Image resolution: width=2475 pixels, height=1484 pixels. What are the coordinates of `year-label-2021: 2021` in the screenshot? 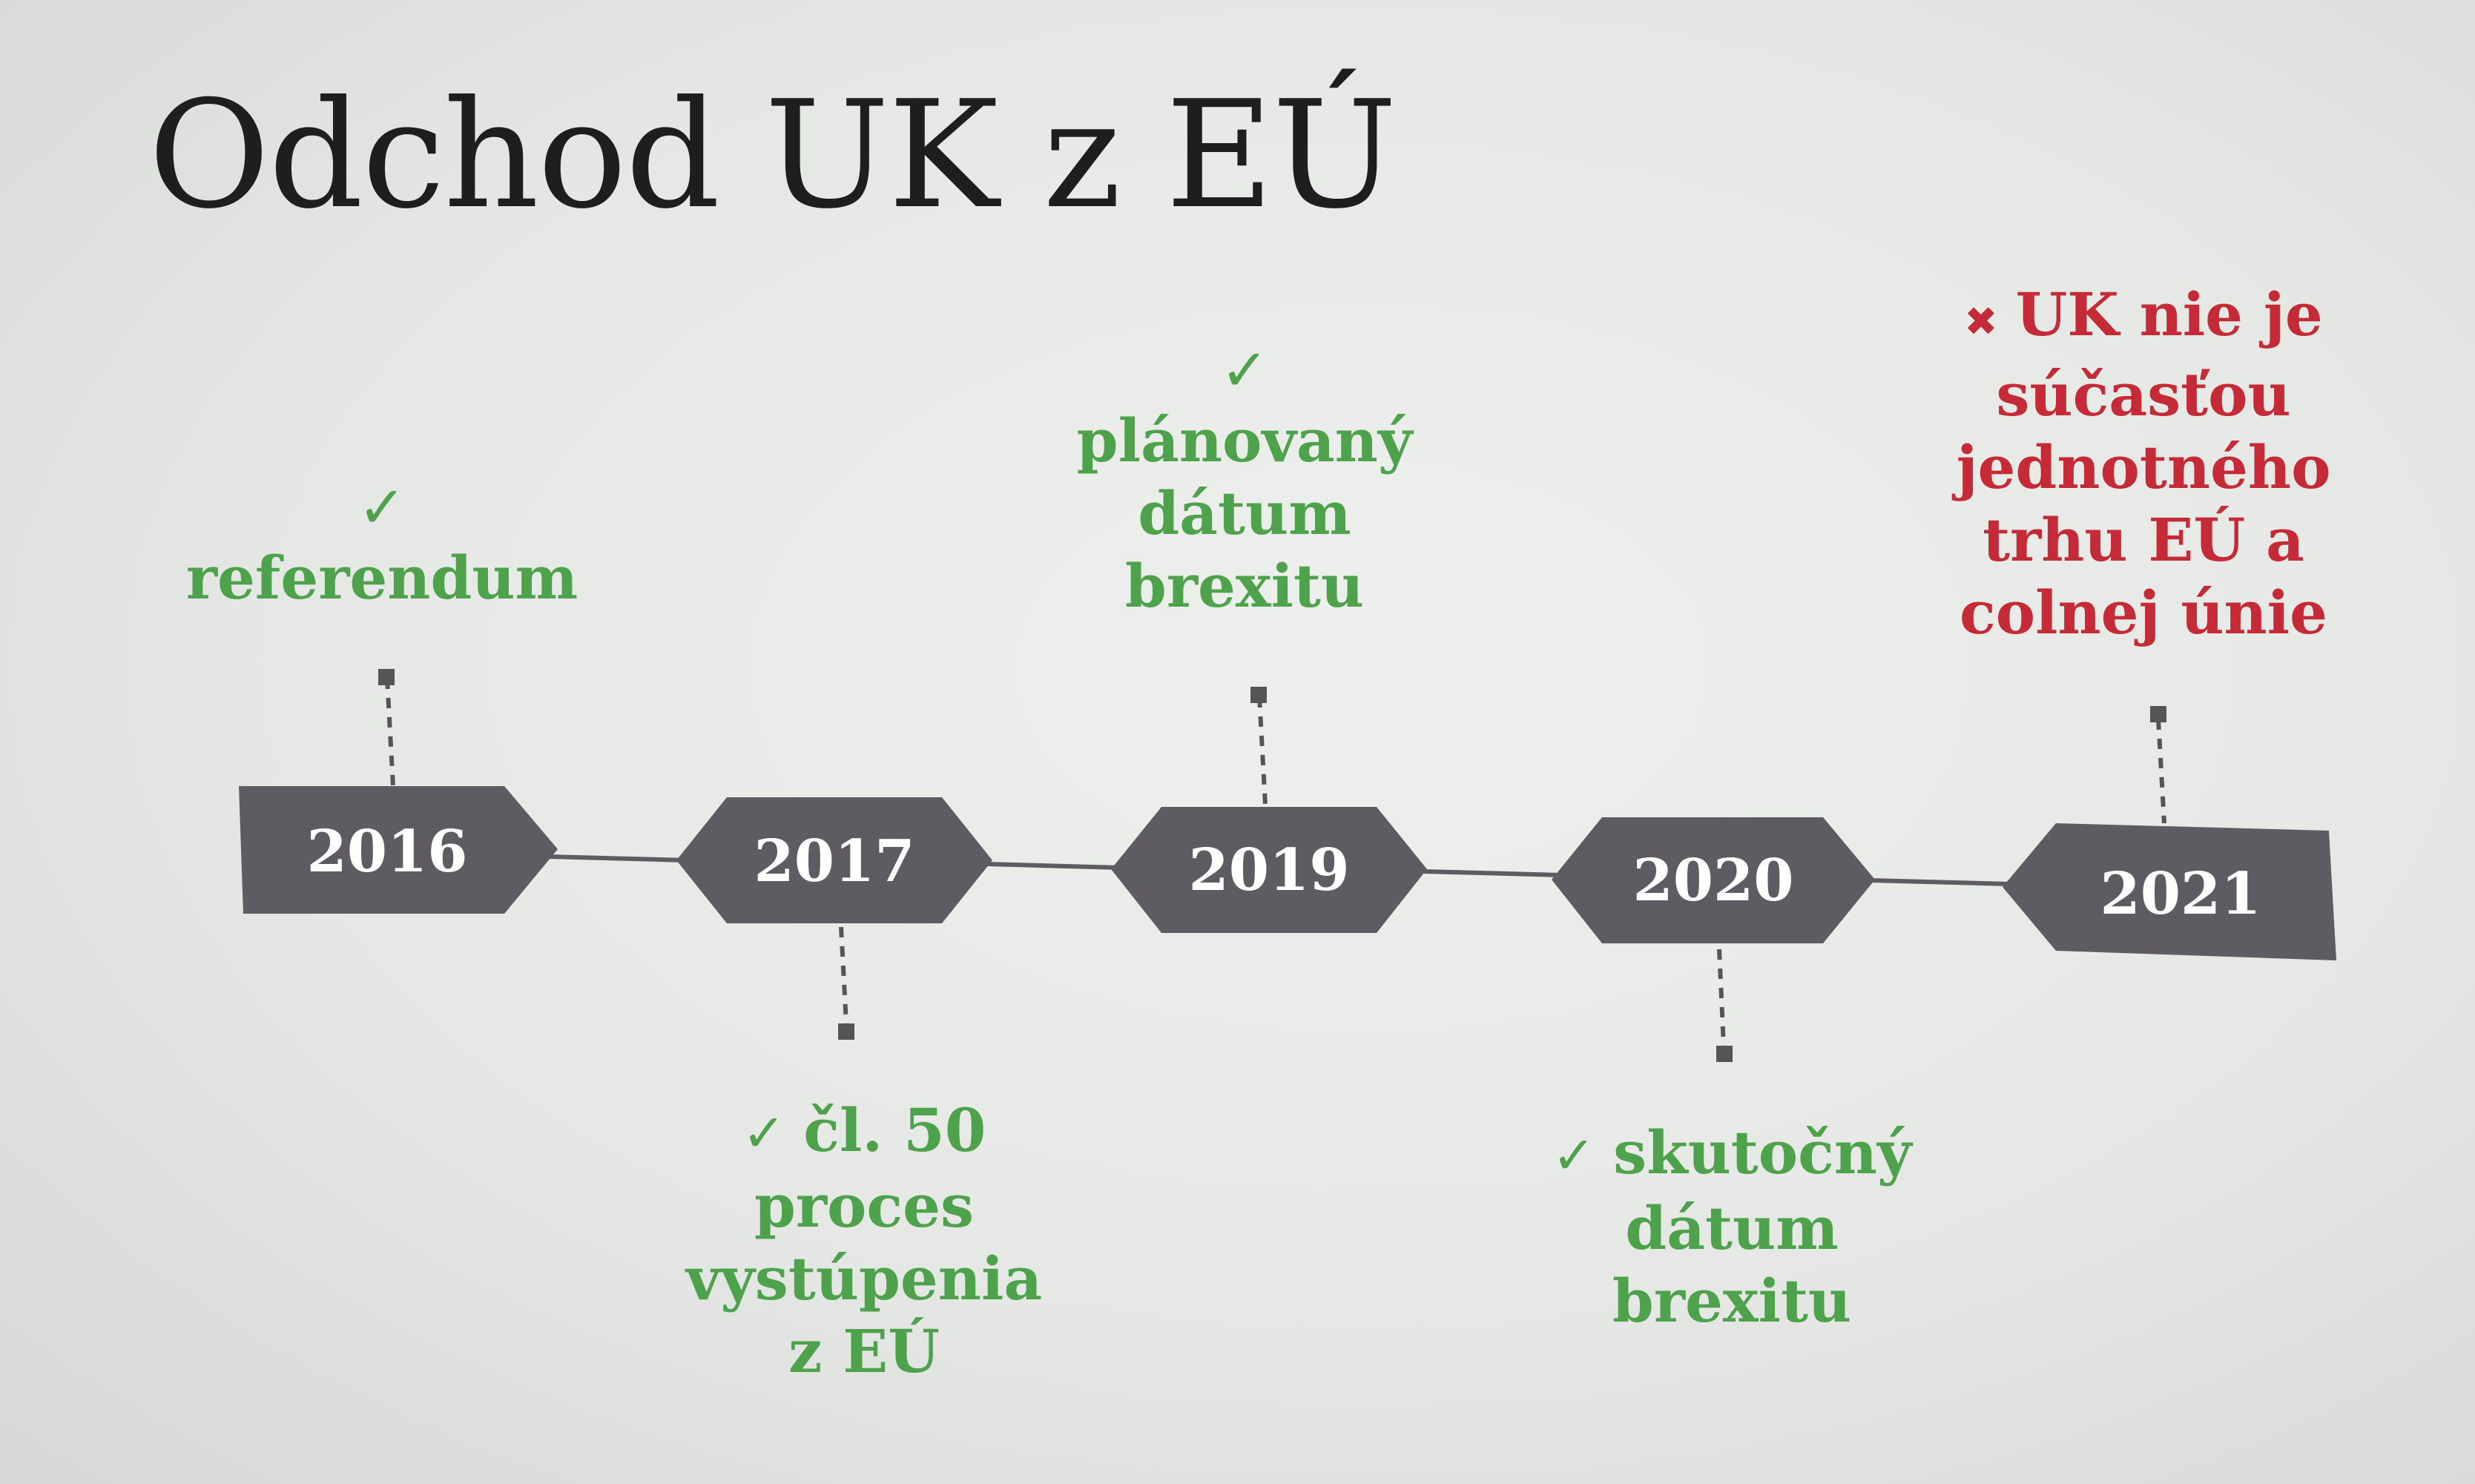 It's located at (2180, 894).